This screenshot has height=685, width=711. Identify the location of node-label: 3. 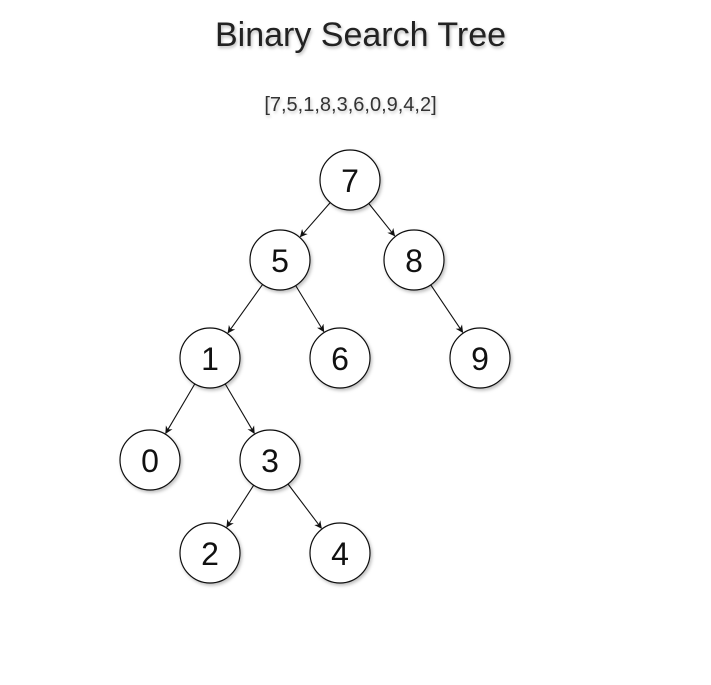
(270, 461).